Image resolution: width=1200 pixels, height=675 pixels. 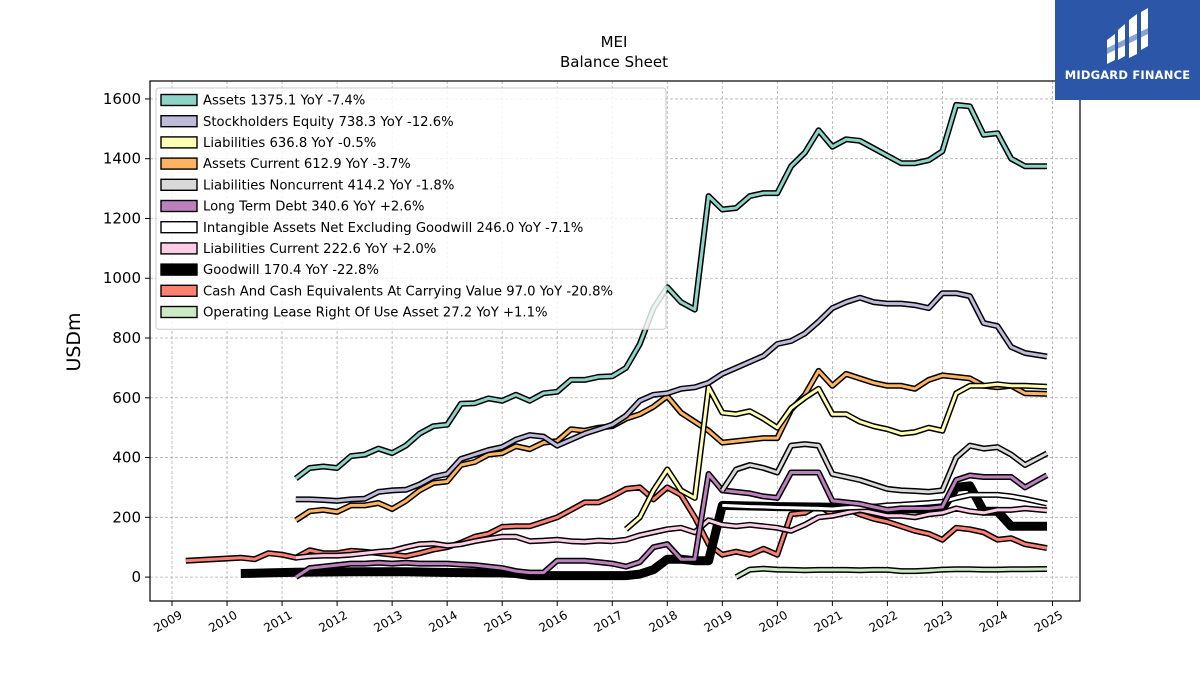 What do you see at coordinates (122, 159) in the screenshot?
I see `y-tick-label: 1400` at bounding box center [122, 159].